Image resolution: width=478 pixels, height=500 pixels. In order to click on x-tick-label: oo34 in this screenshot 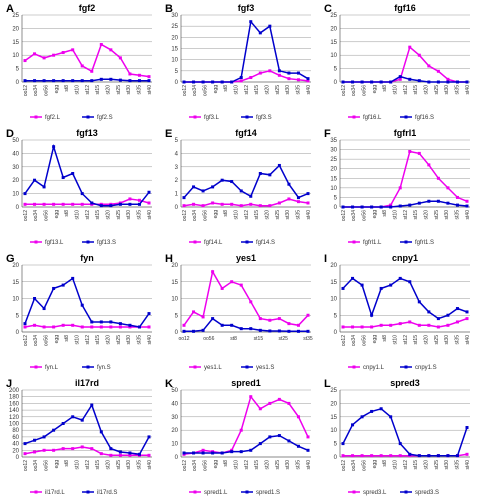, I will do `click(36, 215)`.